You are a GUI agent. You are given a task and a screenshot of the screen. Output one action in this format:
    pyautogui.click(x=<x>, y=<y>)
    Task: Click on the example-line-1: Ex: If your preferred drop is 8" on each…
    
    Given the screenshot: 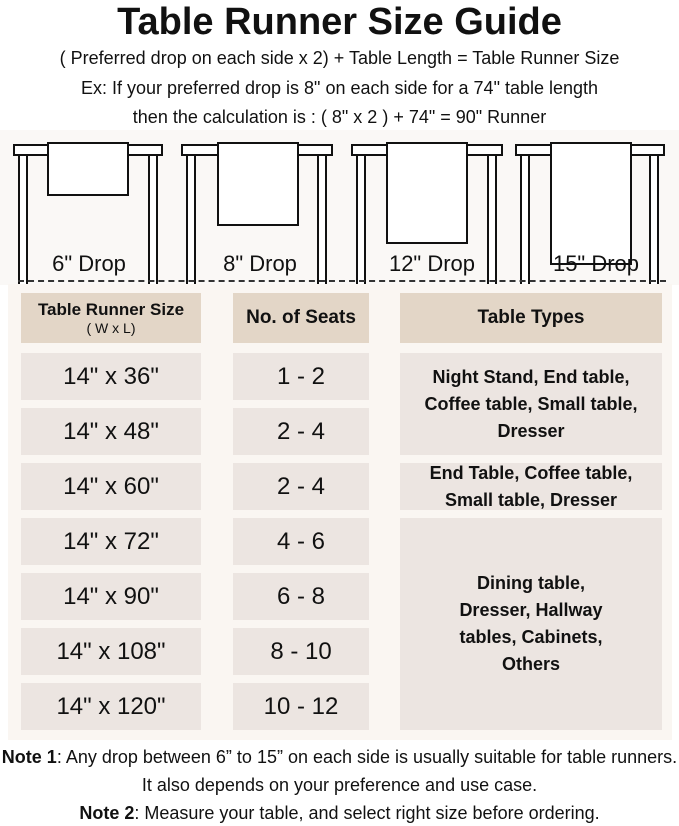 What is the action you would take?
    pyautogui.click(x=339, y=88)
    